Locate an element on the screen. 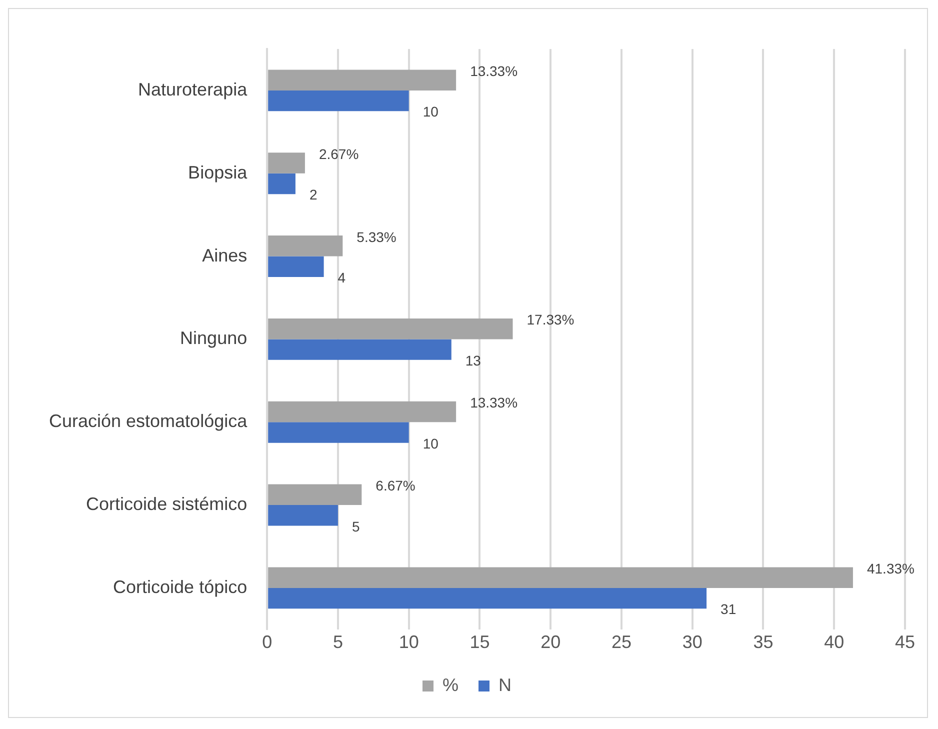 This screenshot has height=729, width=938. data-label: 2.67% is located at coordinates (338, 154).